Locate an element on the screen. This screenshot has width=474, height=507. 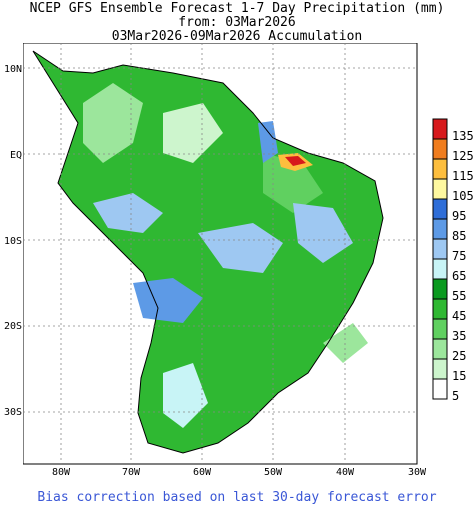
legend-label-55: 55 is located at coordinates (459, 296).